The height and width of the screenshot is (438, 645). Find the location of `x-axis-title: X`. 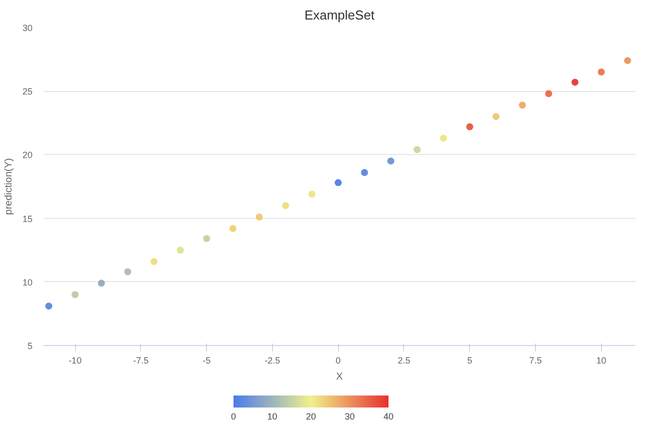

x-axis-title: X is located at coordinates (340, 377).